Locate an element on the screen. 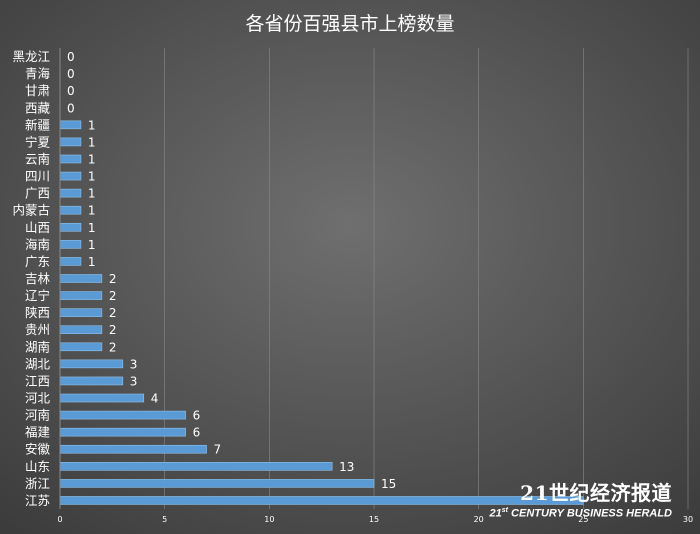 The height and width of the screenshot is (534, 700). category-label: 云南 is located at coordinates (37, 158).